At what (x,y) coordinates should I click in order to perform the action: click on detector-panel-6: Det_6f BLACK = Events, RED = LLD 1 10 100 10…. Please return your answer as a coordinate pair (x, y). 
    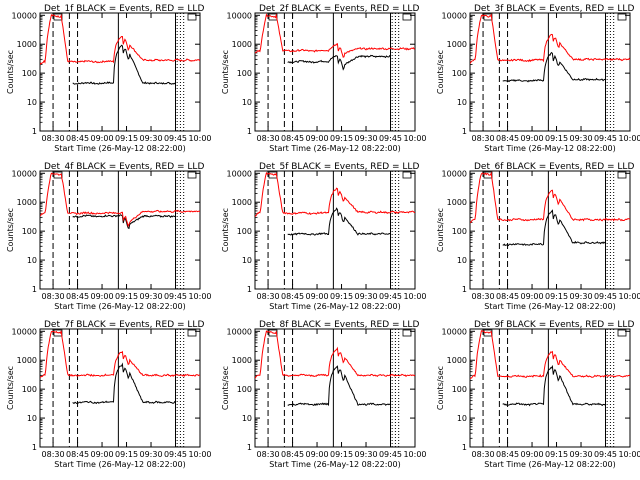
    Looking at the image, I should click on (538, 236).